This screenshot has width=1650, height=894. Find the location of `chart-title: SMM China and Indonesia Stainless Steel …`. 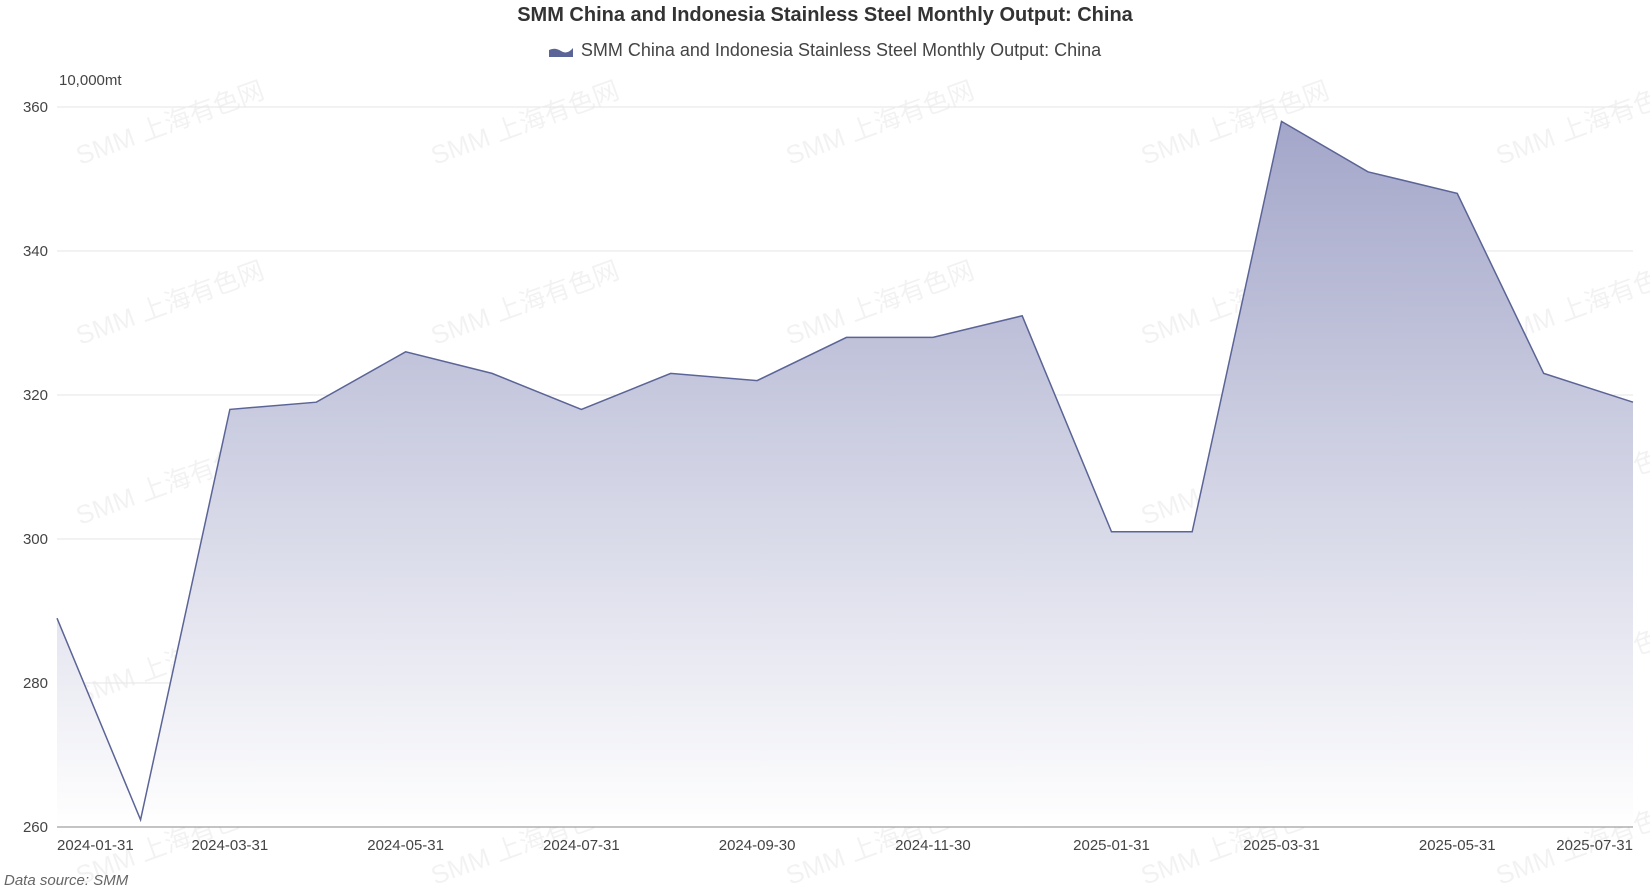

chart-title: SMM China and Indonesia Stainless Steel … is located at coordinates (825, 15).